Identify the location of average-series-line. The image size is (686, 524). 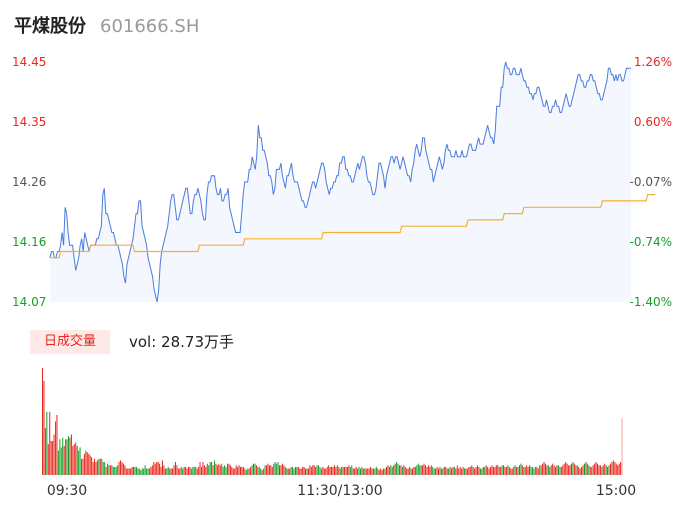
(353, 226).